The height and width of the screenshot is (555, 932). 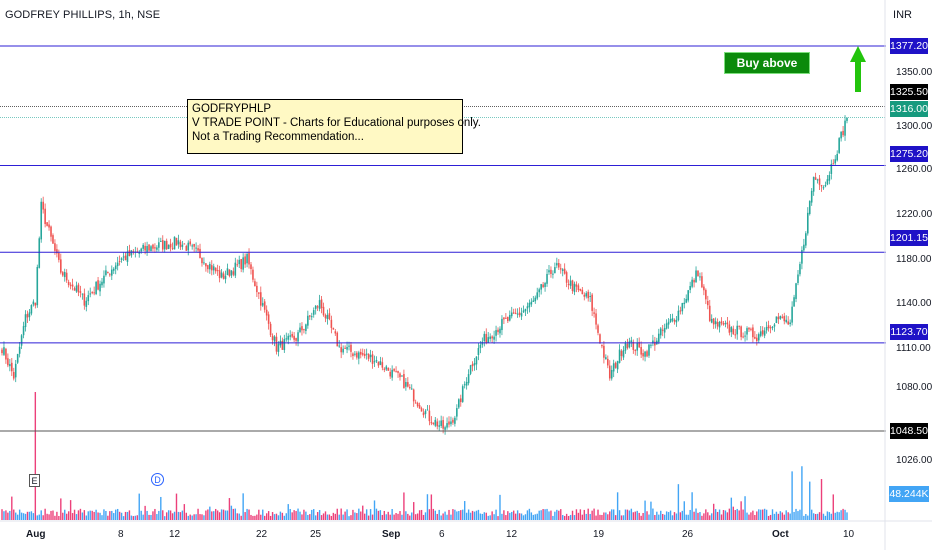 What do you see at coordinates (909, 46) in the screenshot?
I see `level-tag-1377: 1377.20` at bounding box center [909, 46].